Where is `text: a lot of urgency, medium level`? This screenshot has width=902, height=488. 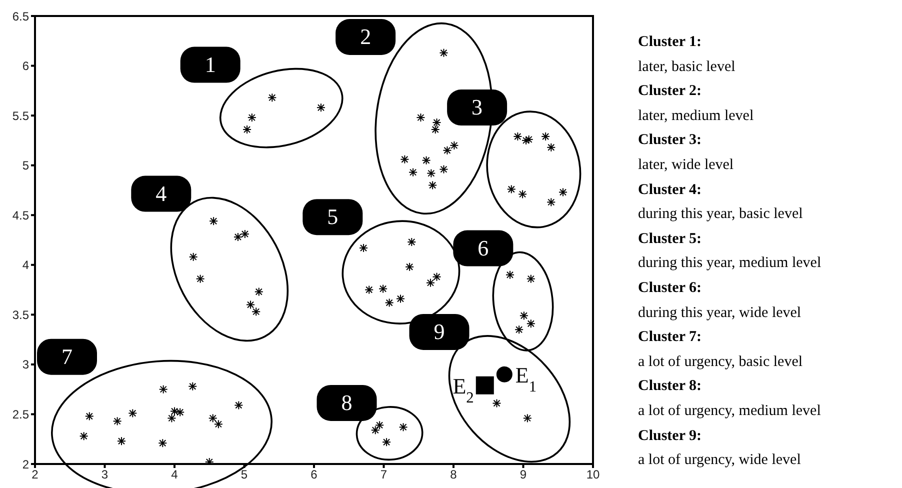 text: a lot of urgency, medium level is located at coordinates (730, 411).